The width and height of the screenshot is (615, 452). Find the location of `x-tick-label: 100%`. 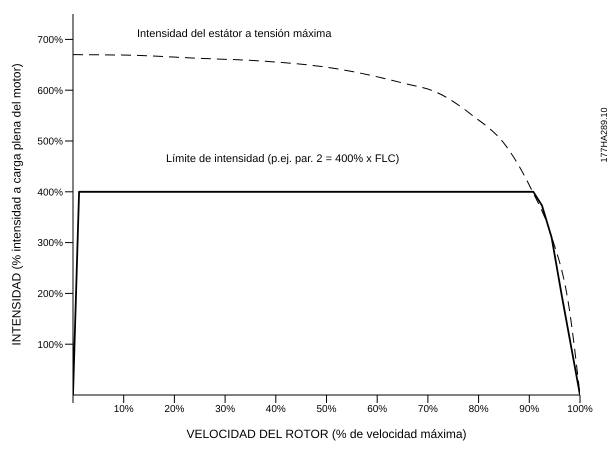

x-tick-label: 100% is located at coordinates (580, 410).